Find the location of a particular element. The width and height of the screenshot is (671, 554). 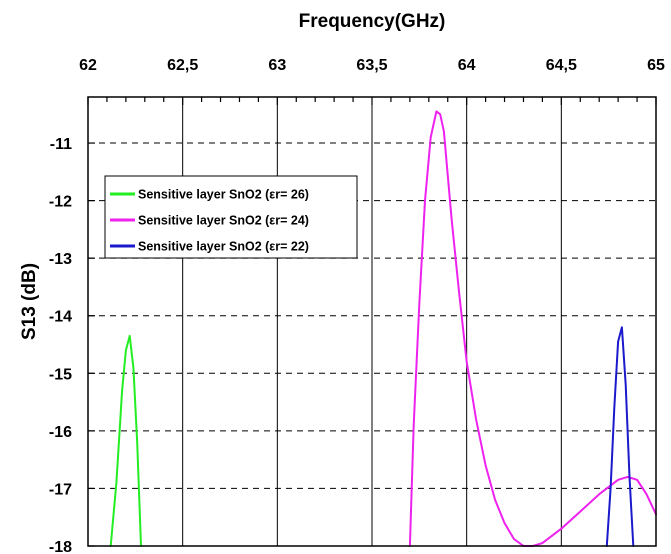

y-tick-label-15: -15 is located at coordinates (60, 374).